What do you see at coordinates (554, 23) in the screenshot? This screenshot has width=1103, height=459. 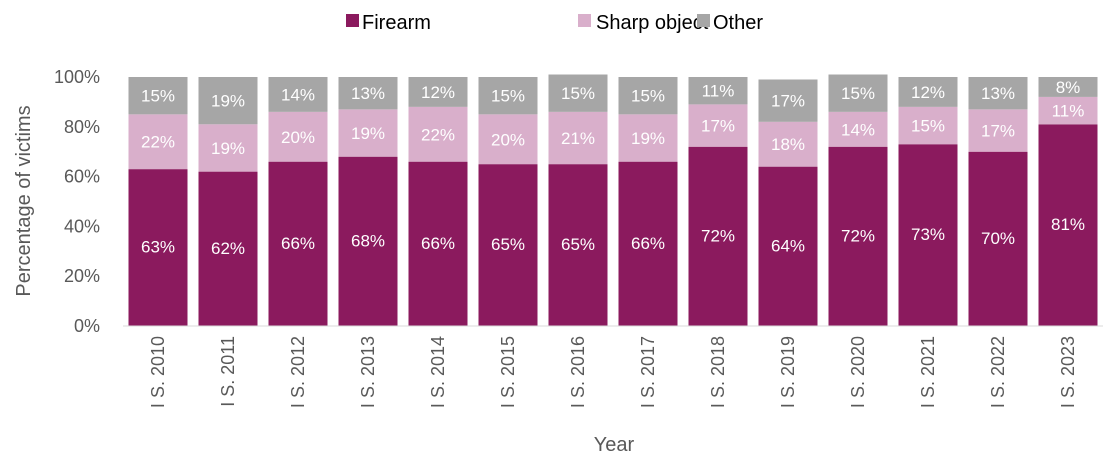 I see `legend: Firearm Sharp object Other` at bounding box center [554, 23].